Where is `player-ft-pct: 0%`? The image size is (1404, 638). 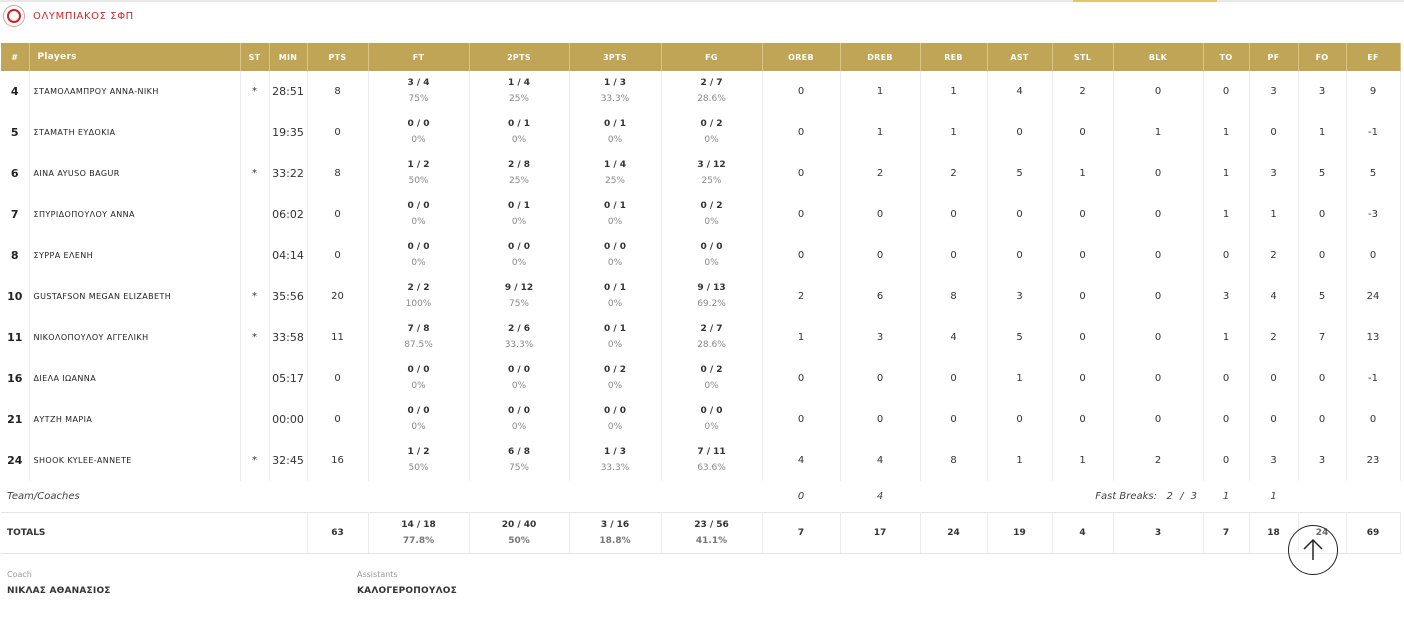
player-ft-pct: 0% is located at coordinates (418, 427).